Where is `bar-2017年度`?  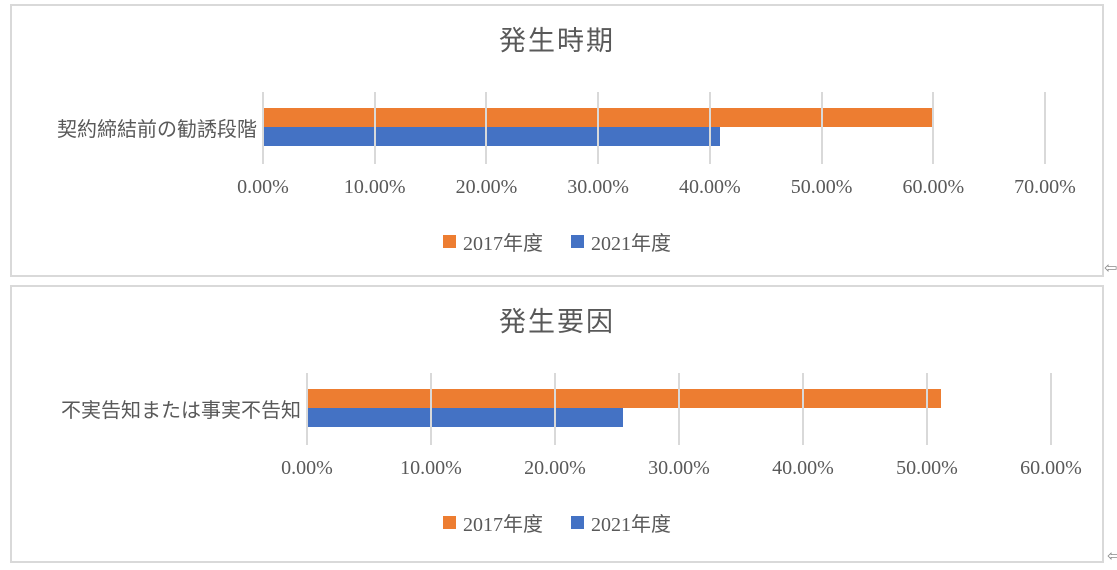
bar-2017年度 is located at coordinates (624, 398).